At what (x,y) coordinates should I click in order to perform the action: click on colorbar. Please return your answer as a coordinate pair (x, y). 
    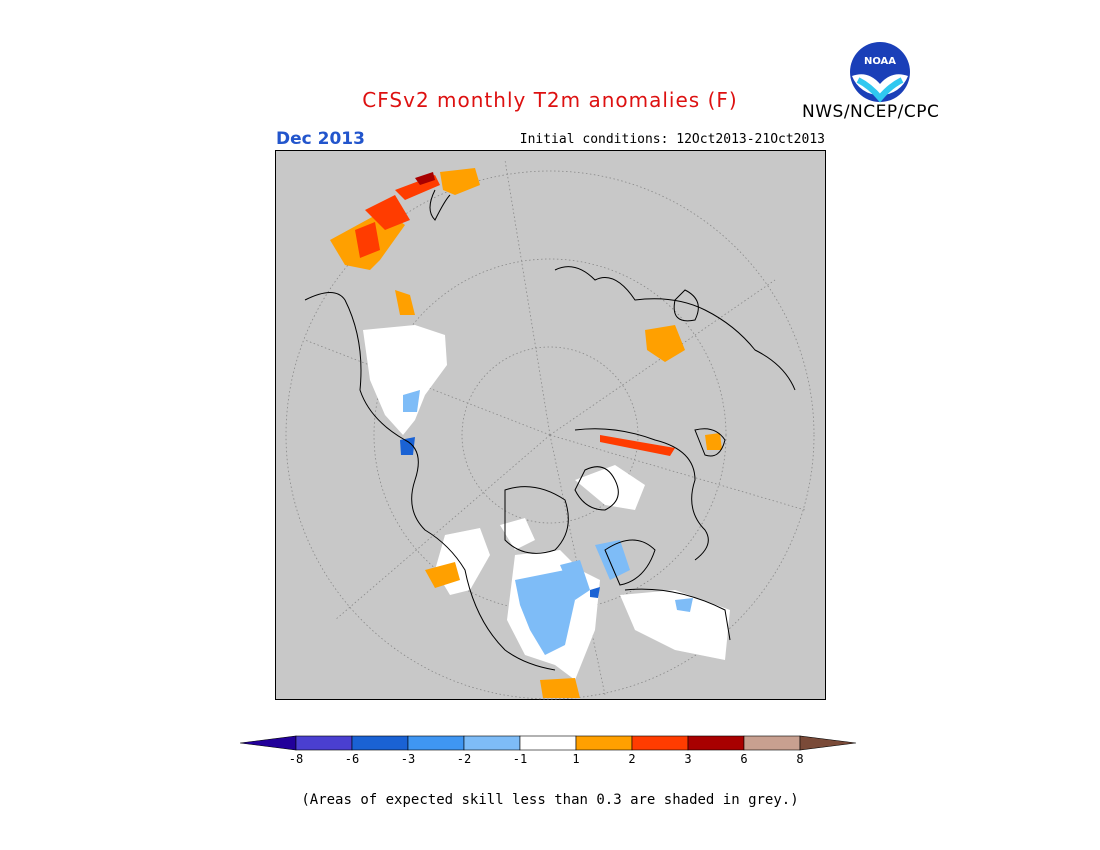
    Looking at the image, I should click on (548, 743).